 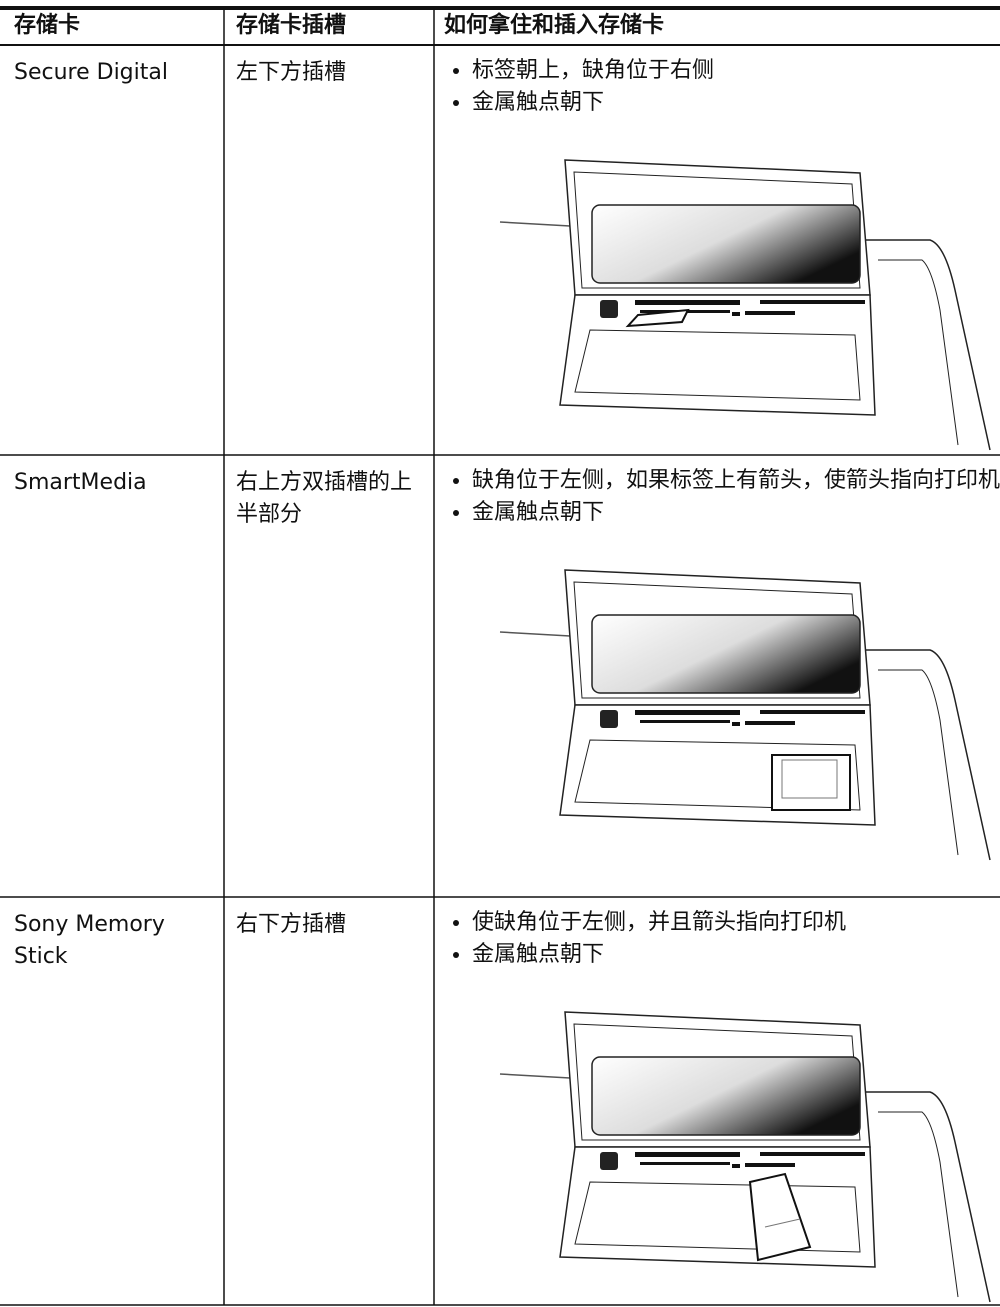 I want to click on header-cell: 存储卡插槽, so click(x=291, y=25).